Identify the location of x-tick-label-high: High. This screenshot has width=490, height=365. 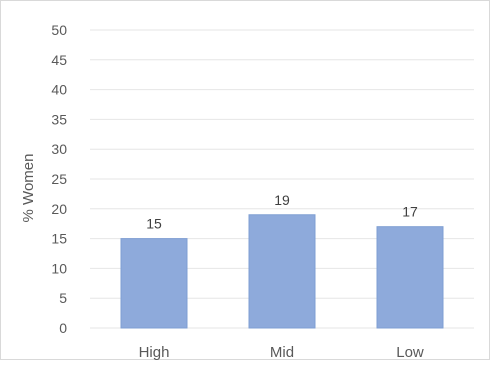
(154, 352).